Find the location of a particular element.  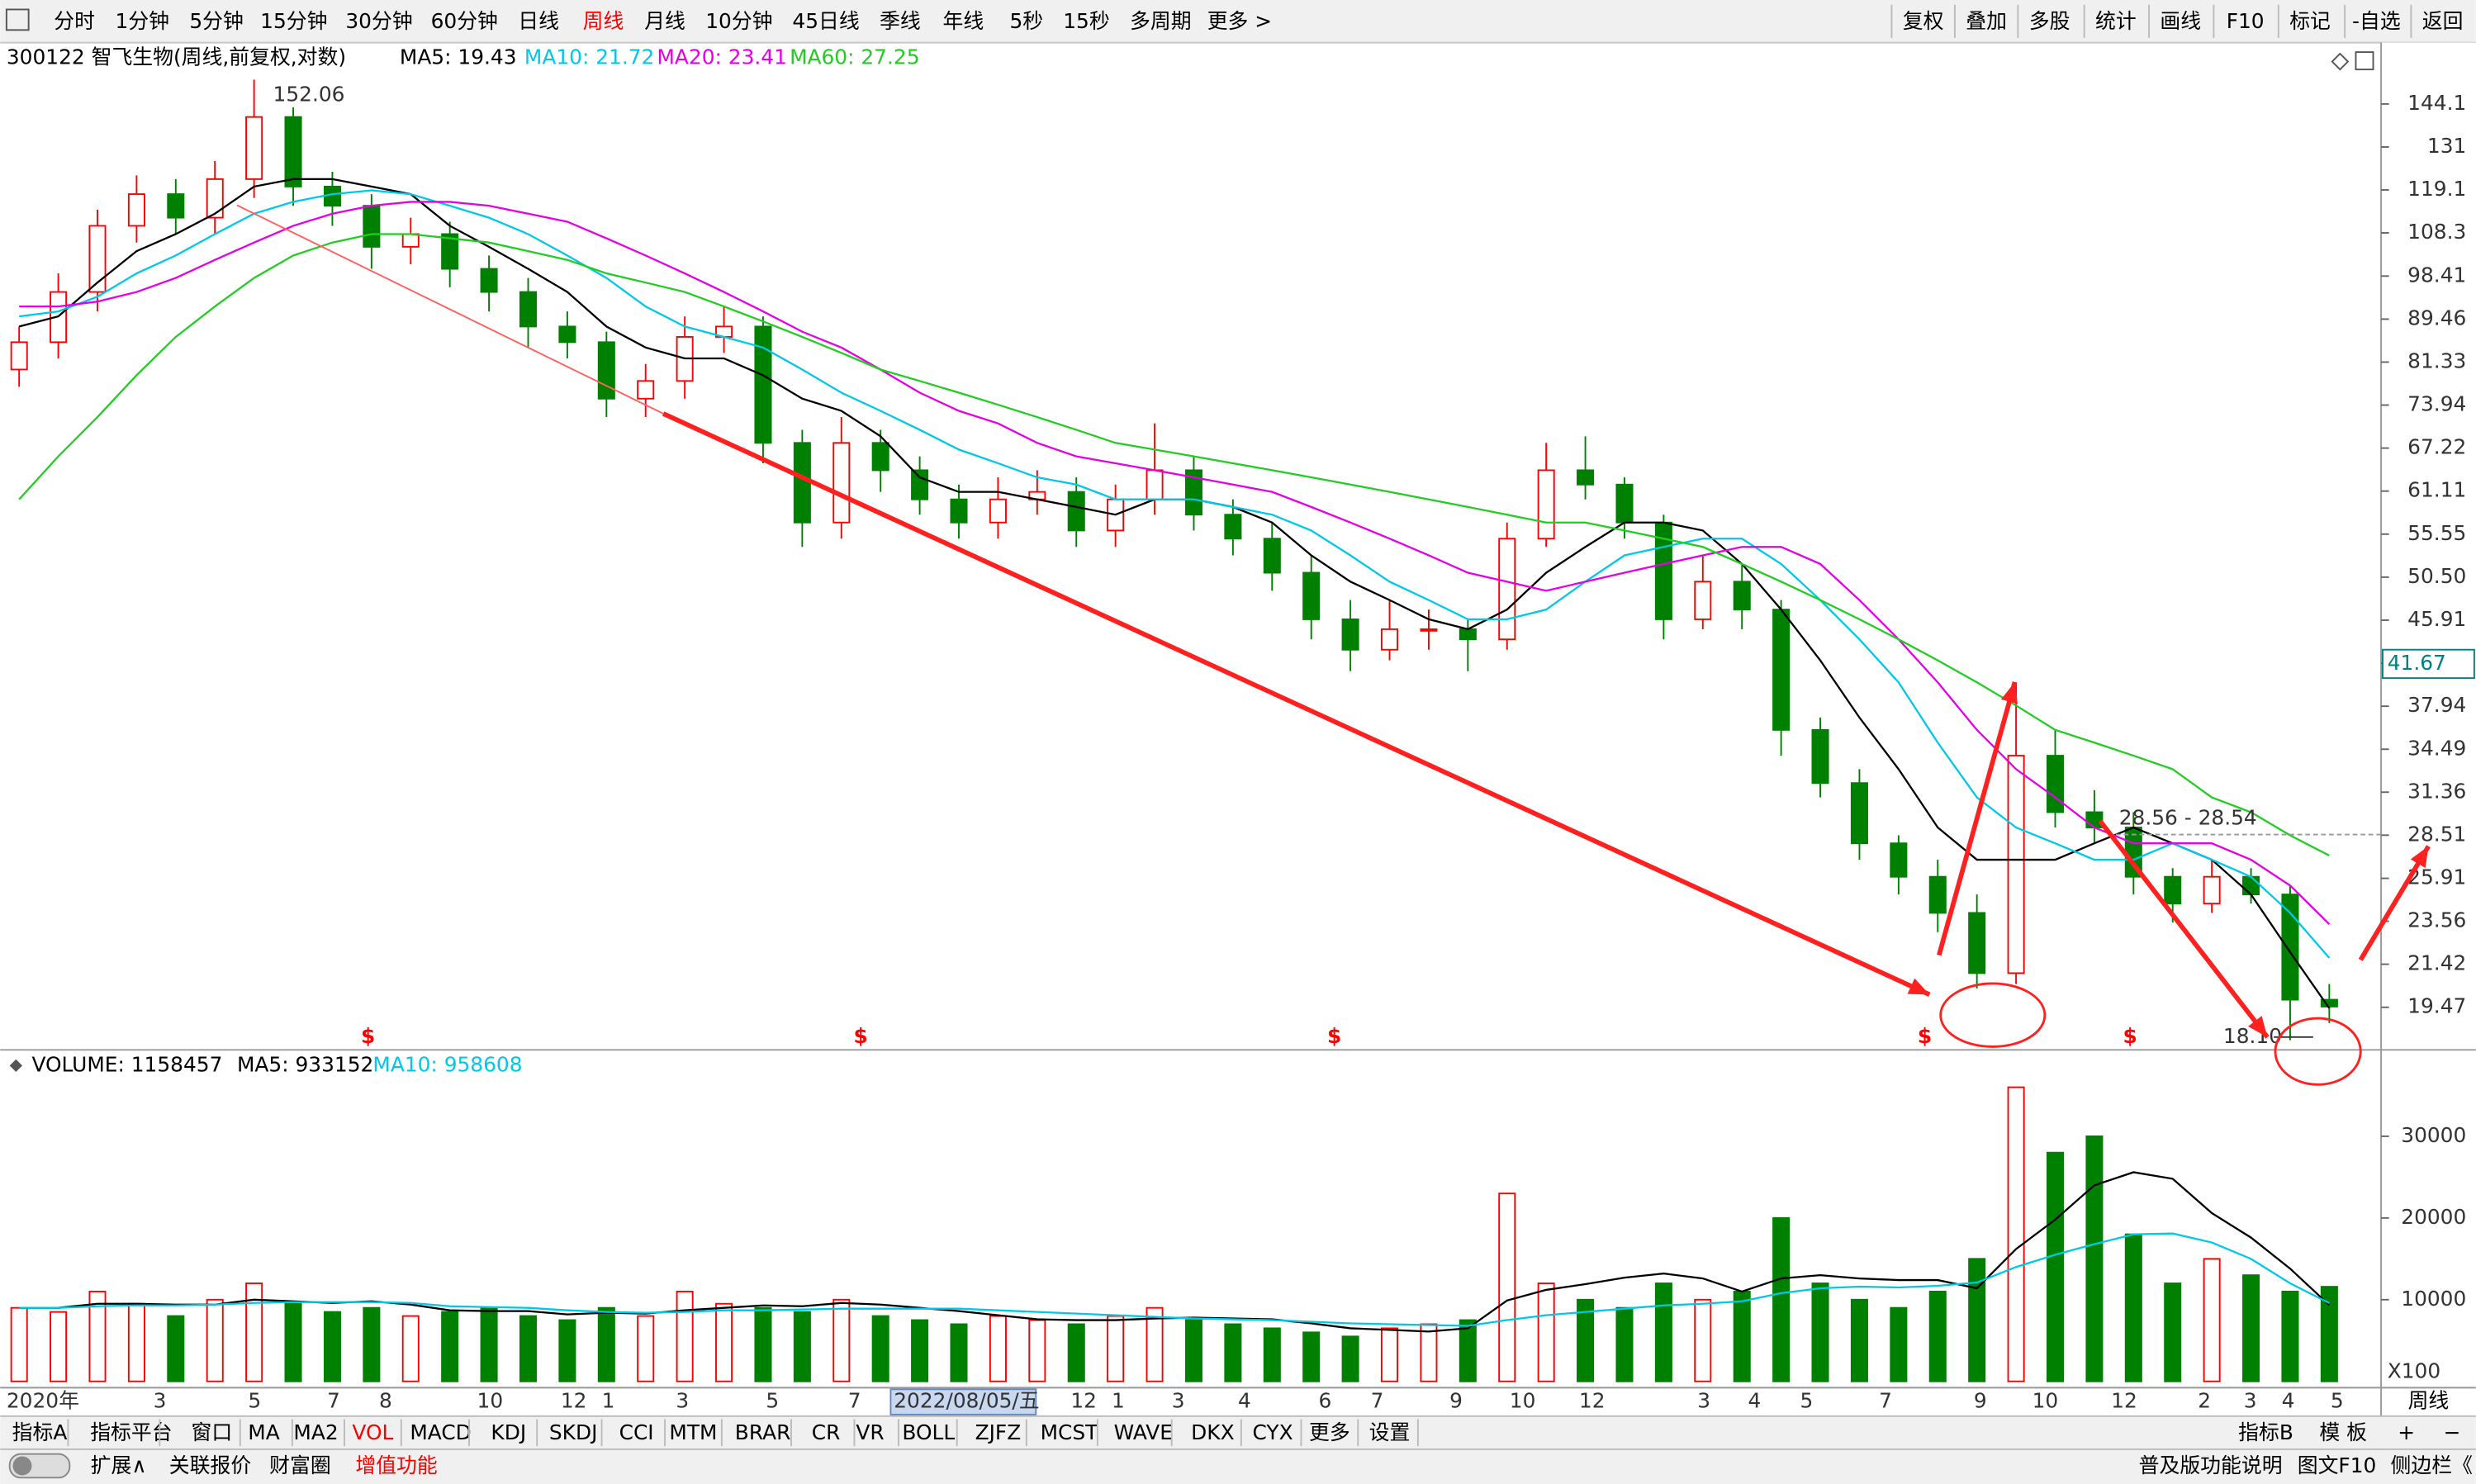

period-tab: 日线 is located at coordinates (538, 21).